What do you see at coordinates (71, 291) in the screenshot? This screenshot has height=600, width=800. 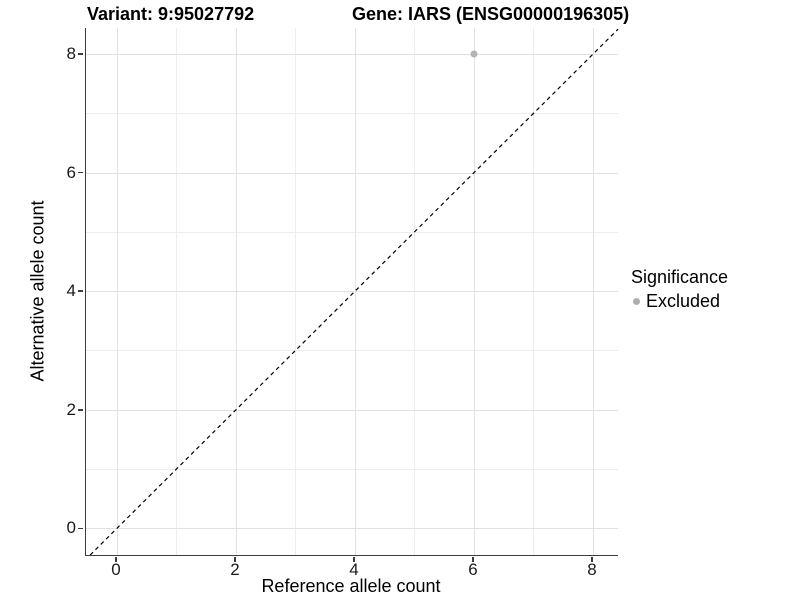 I see `y-tick-label: 4` at bounding box center [71, 291].